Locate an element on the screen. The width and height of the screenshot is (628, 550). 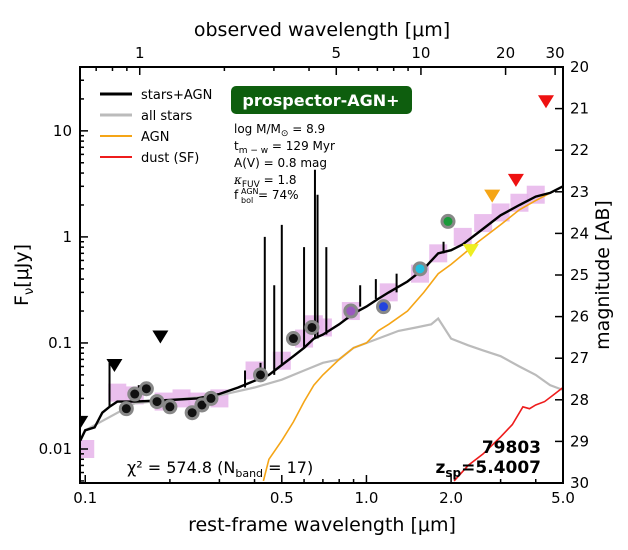
y-axis-right-label: magnitude [AB] is located at coordinates (603, 275).